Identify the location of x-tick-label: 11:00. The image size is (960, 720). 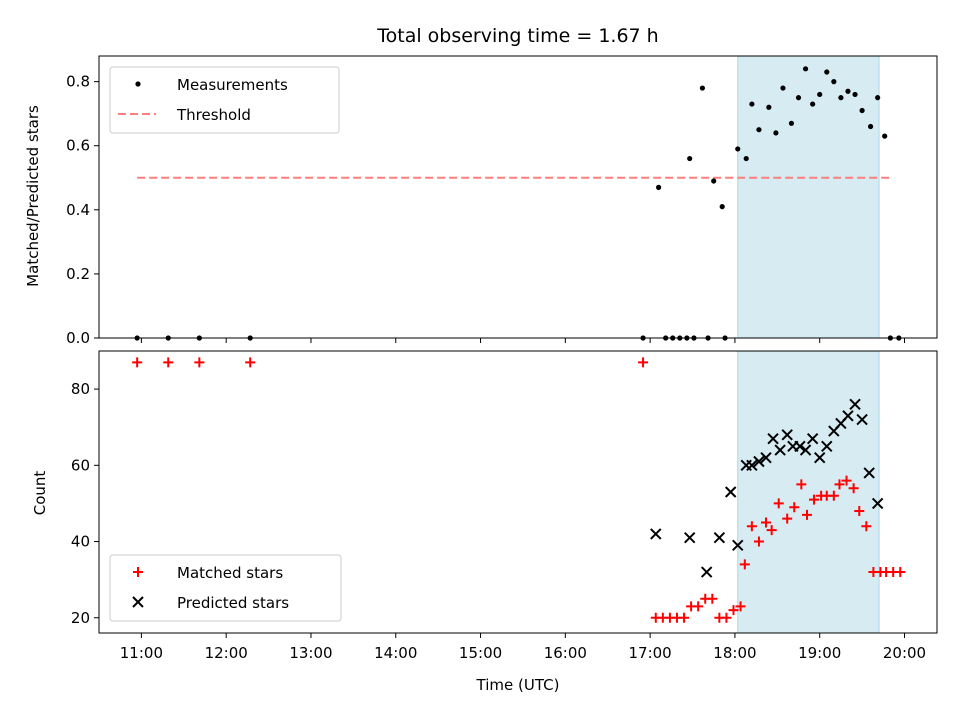
(141, 653).